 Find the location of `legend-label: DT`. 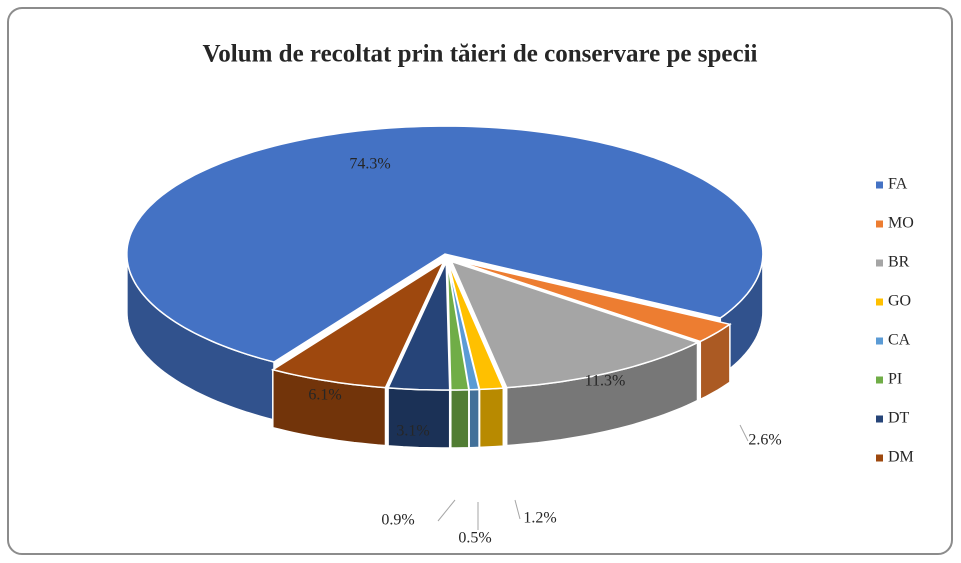

legend-label: DT is located at coordinates (899, 418).